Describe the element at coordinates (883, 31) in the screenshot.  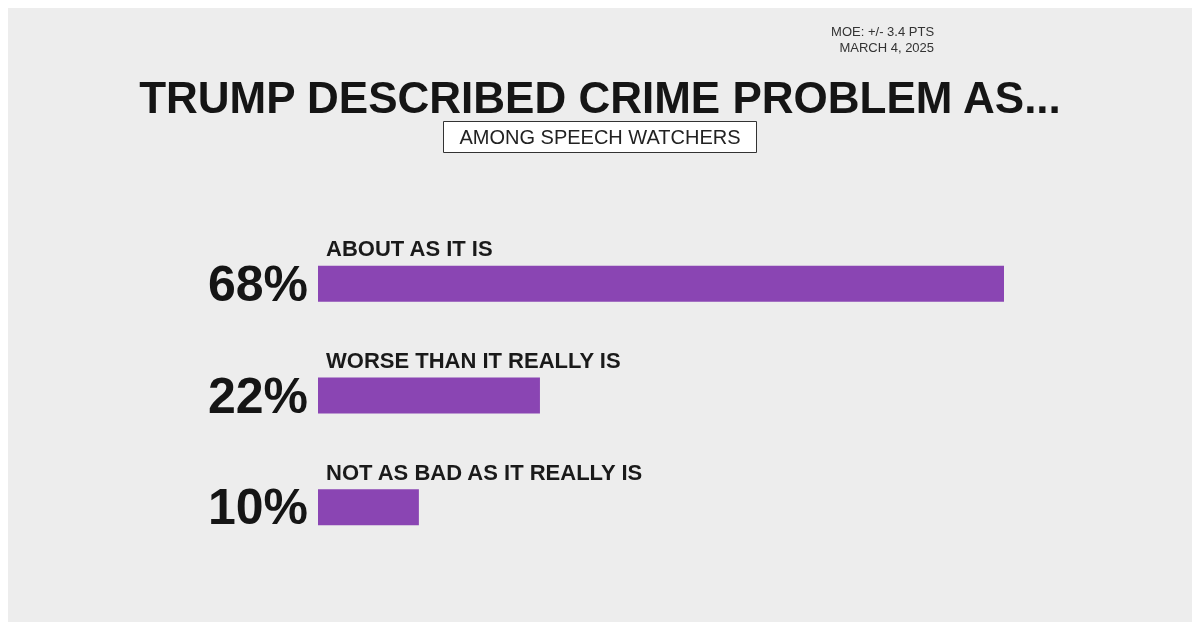
I see `text: MOE: +/- 3.4 PTS` at that location.